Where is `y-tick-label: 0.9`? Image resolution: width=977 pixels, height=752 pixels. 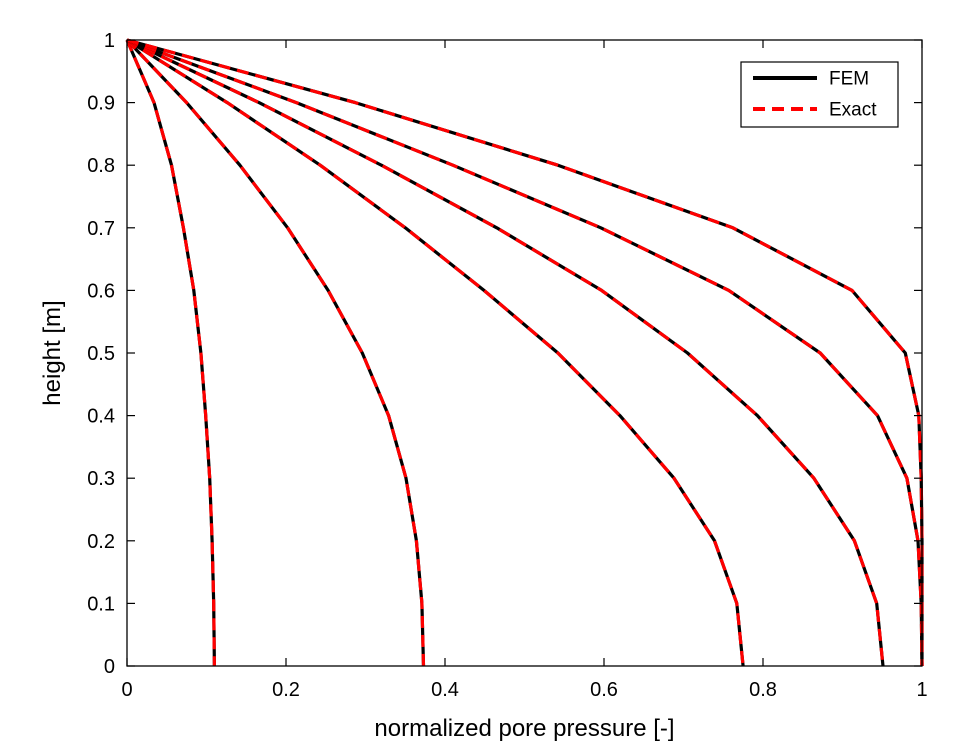
y-tick-label: 0.9 is located at coordinates (101, 104).